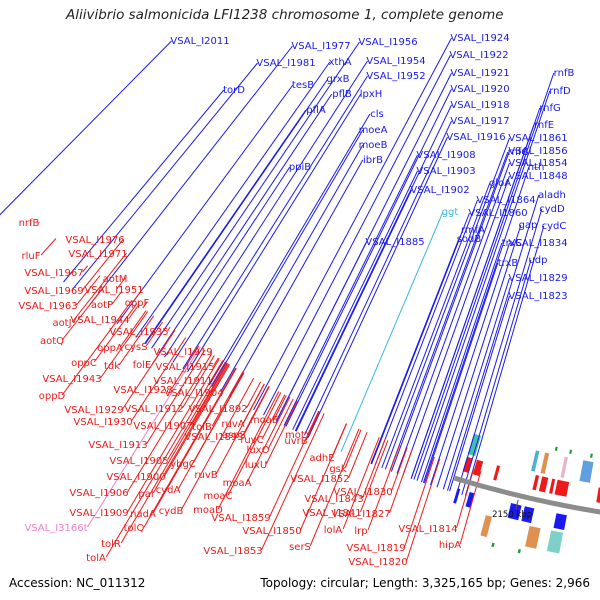 The height and width of the screenshot is (600, 600). Describe the element at coordinates (316, 110) in the screenshot. I see `gene-label: pflA` at that location.